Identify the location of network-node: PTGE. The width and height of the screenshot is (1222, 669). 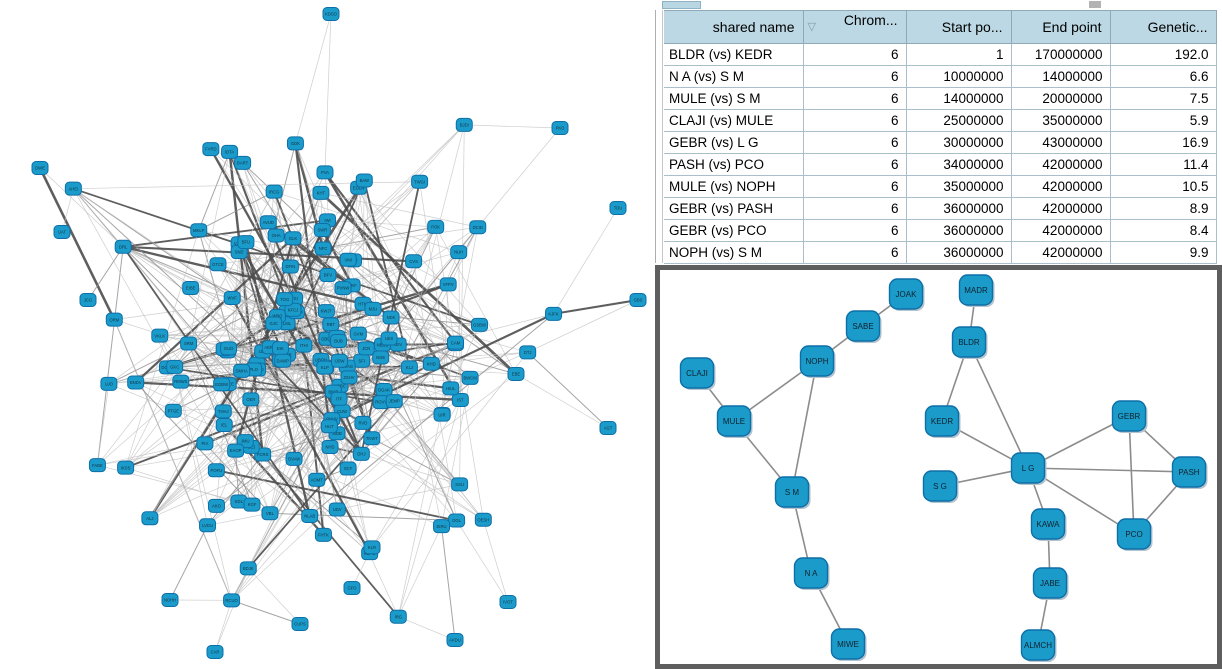
(173, 410).